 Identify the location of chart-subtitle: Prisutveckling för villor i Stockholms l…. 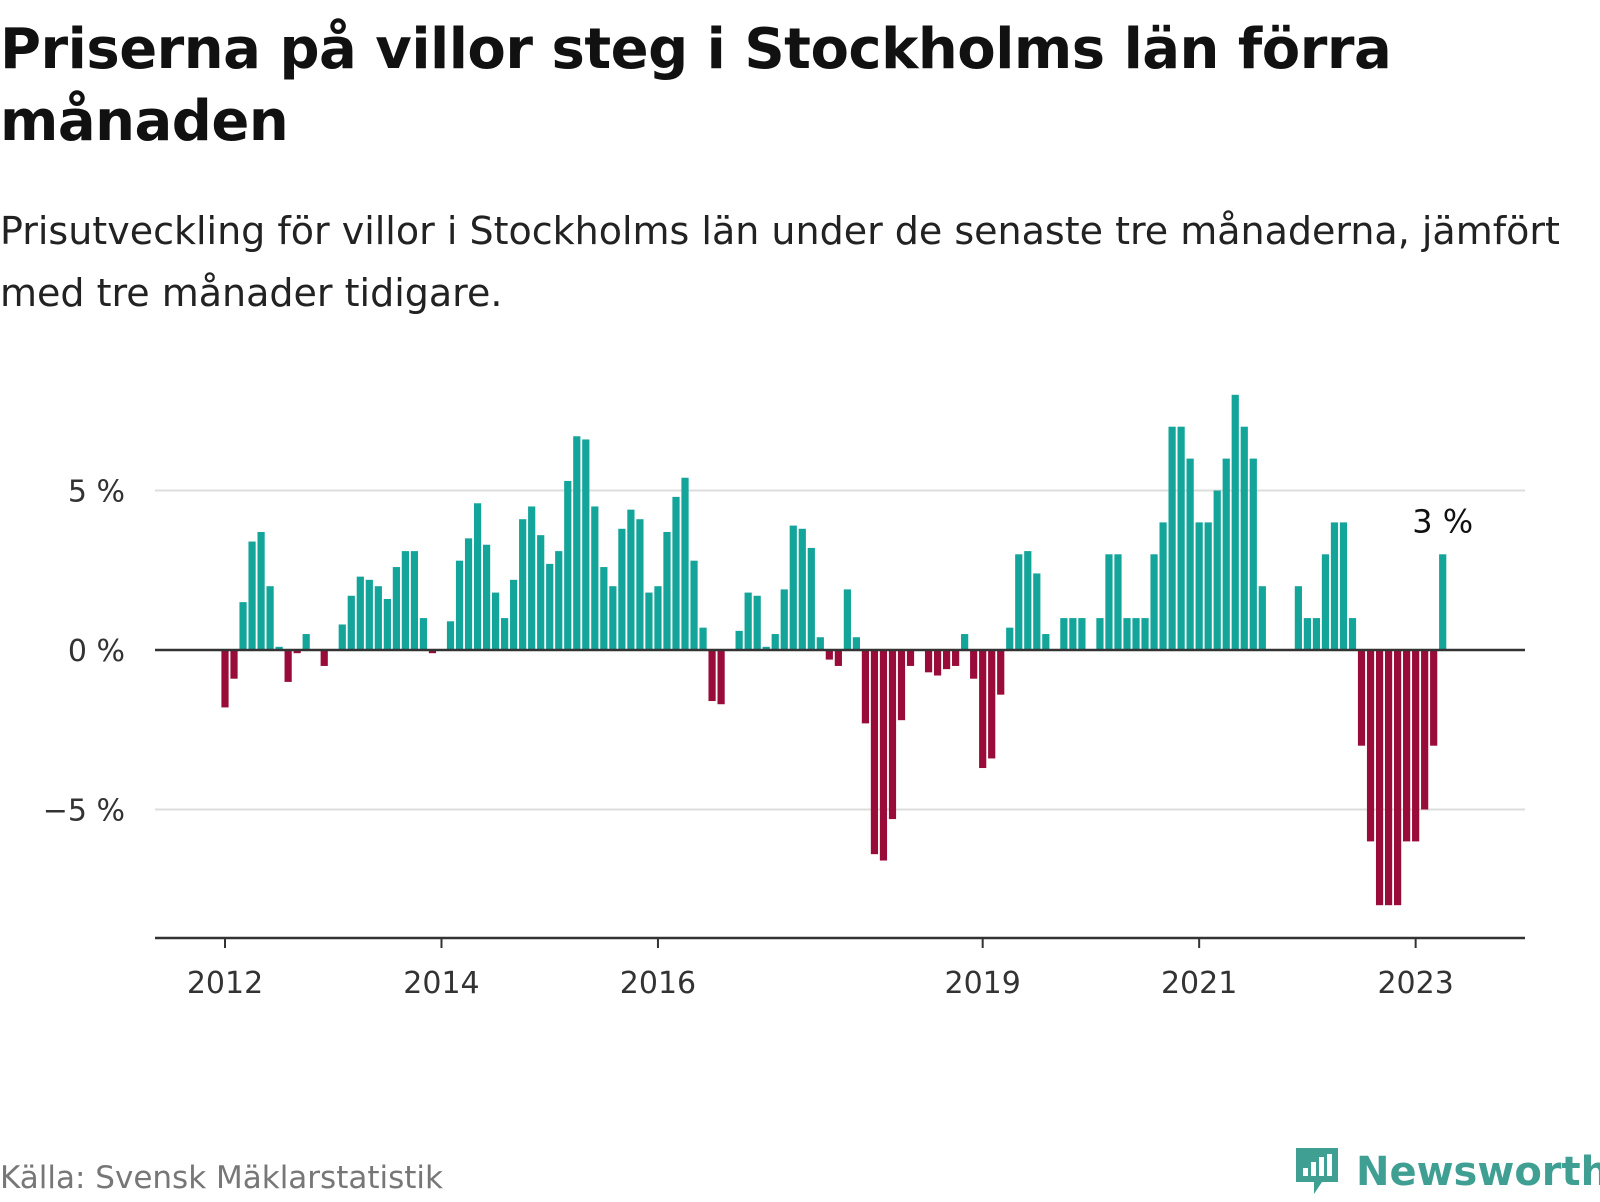
(780, 262).